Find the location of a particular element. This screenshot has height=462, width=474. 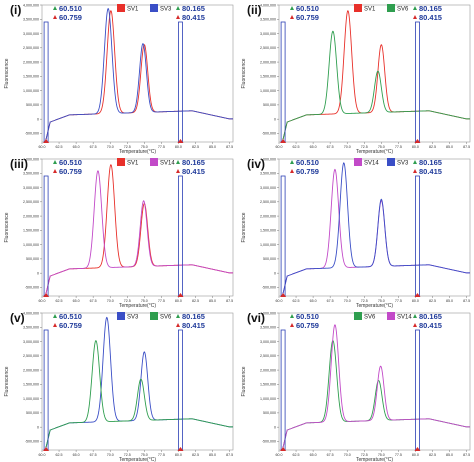

marker-value: 80.415 is located at coordinates (193, 171).